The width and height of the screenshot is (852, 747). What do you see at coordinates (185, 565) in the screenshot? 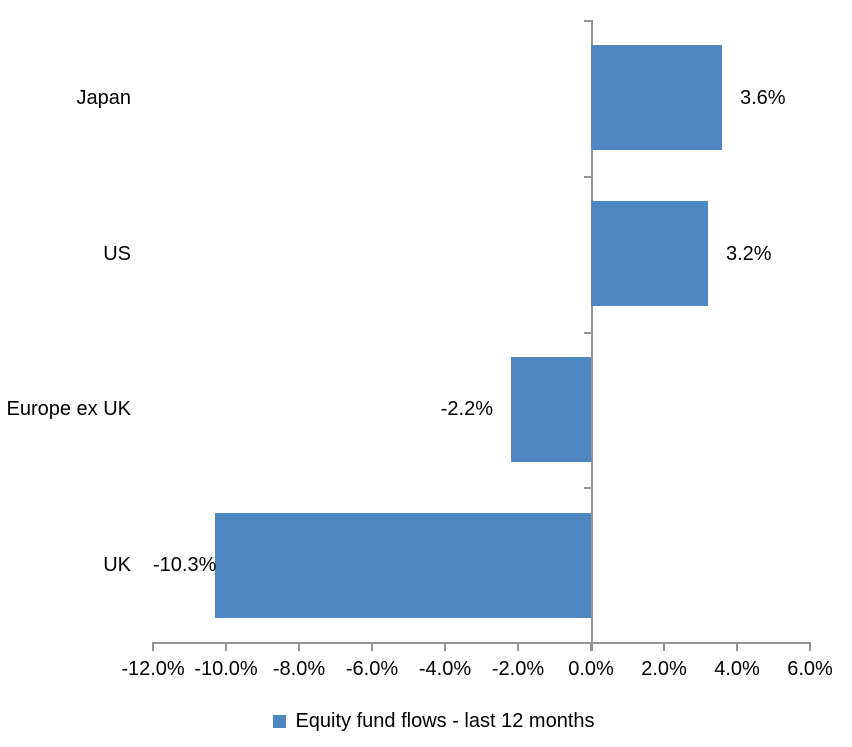
I see `value-label: -10.3%` at bounding box center [185, 565].